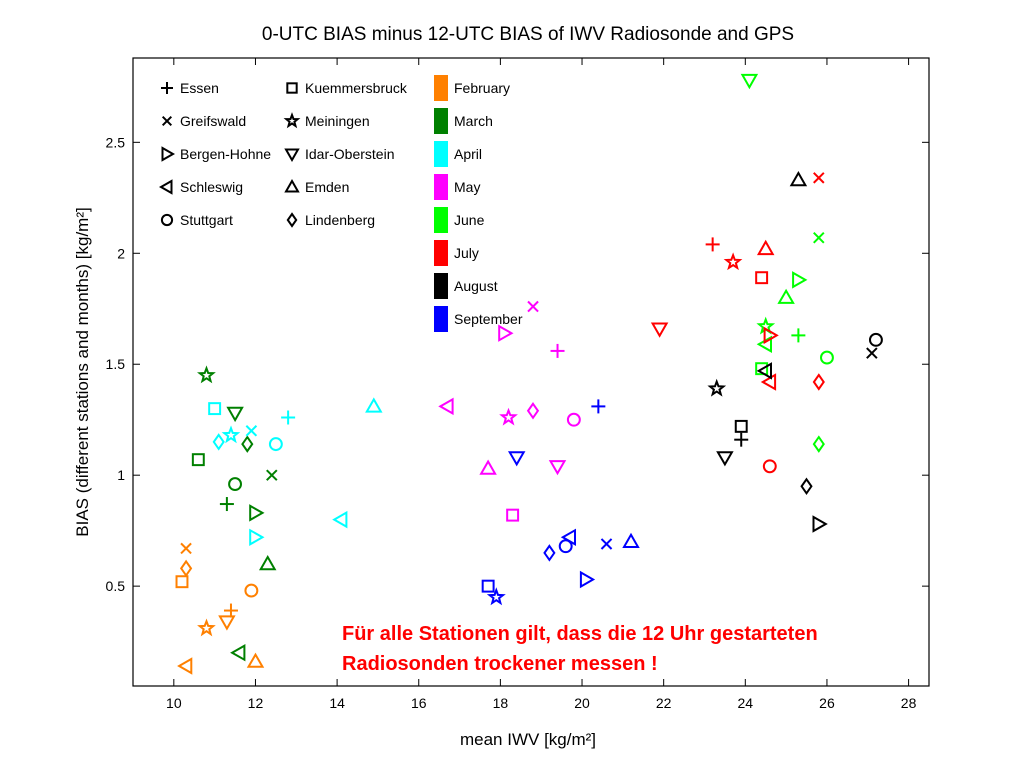  Describe the element at coordinates (257, 513) in the screenshot. I see `point-bergen-hohne-march` at that location.